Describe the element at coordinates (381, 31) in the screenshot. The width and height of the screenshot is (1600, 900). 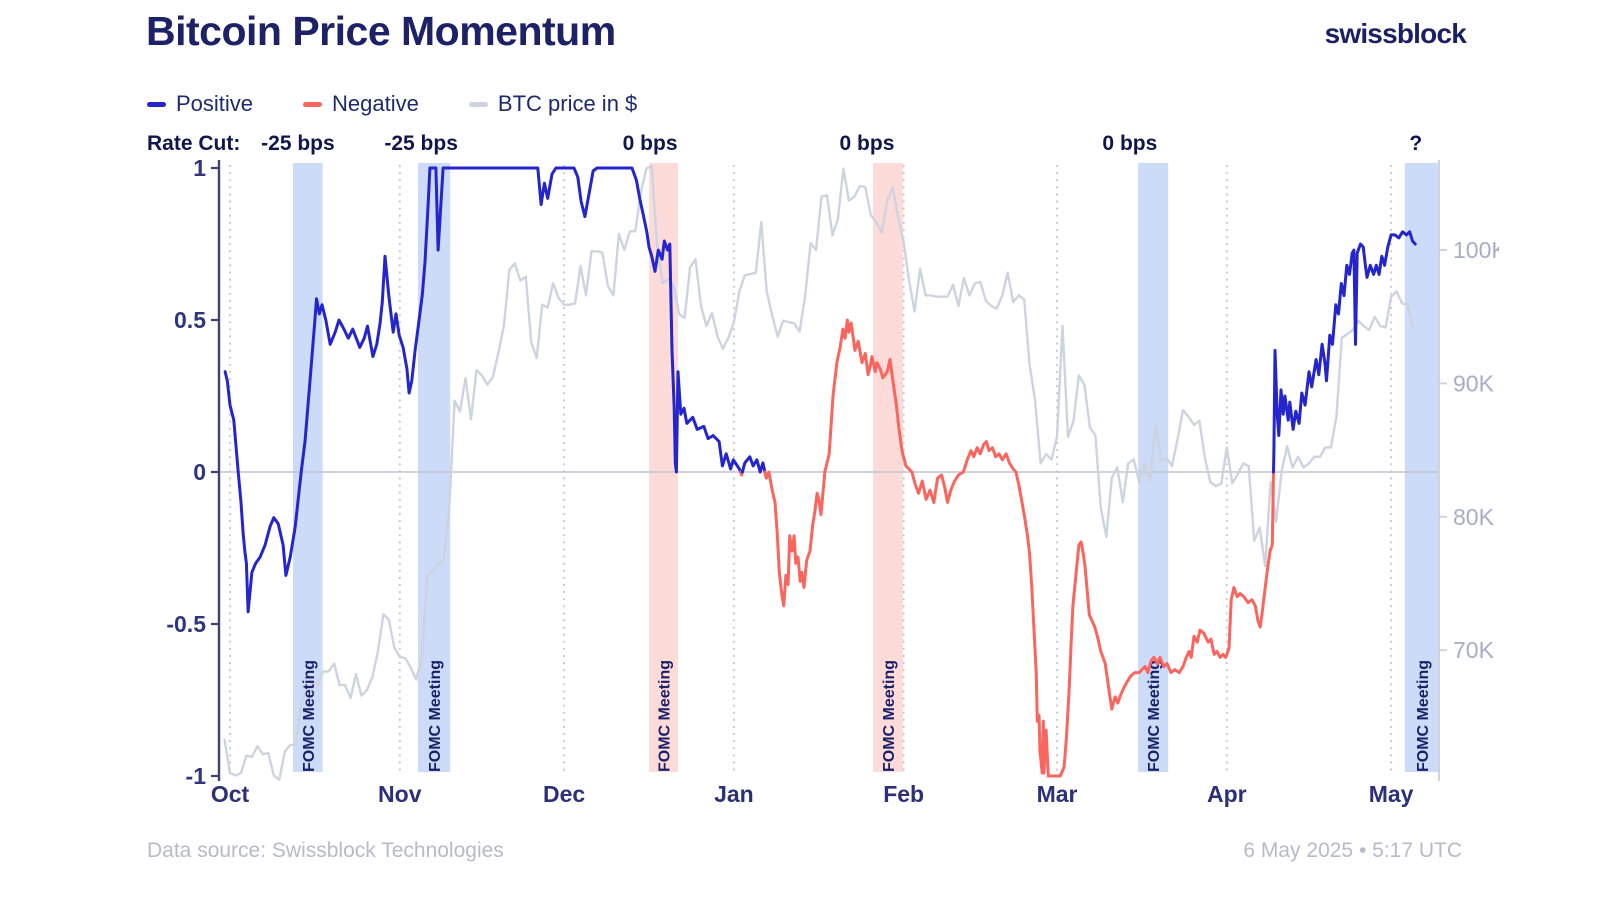
I see `page-title: Bitcoin Price Momentum` at that location.